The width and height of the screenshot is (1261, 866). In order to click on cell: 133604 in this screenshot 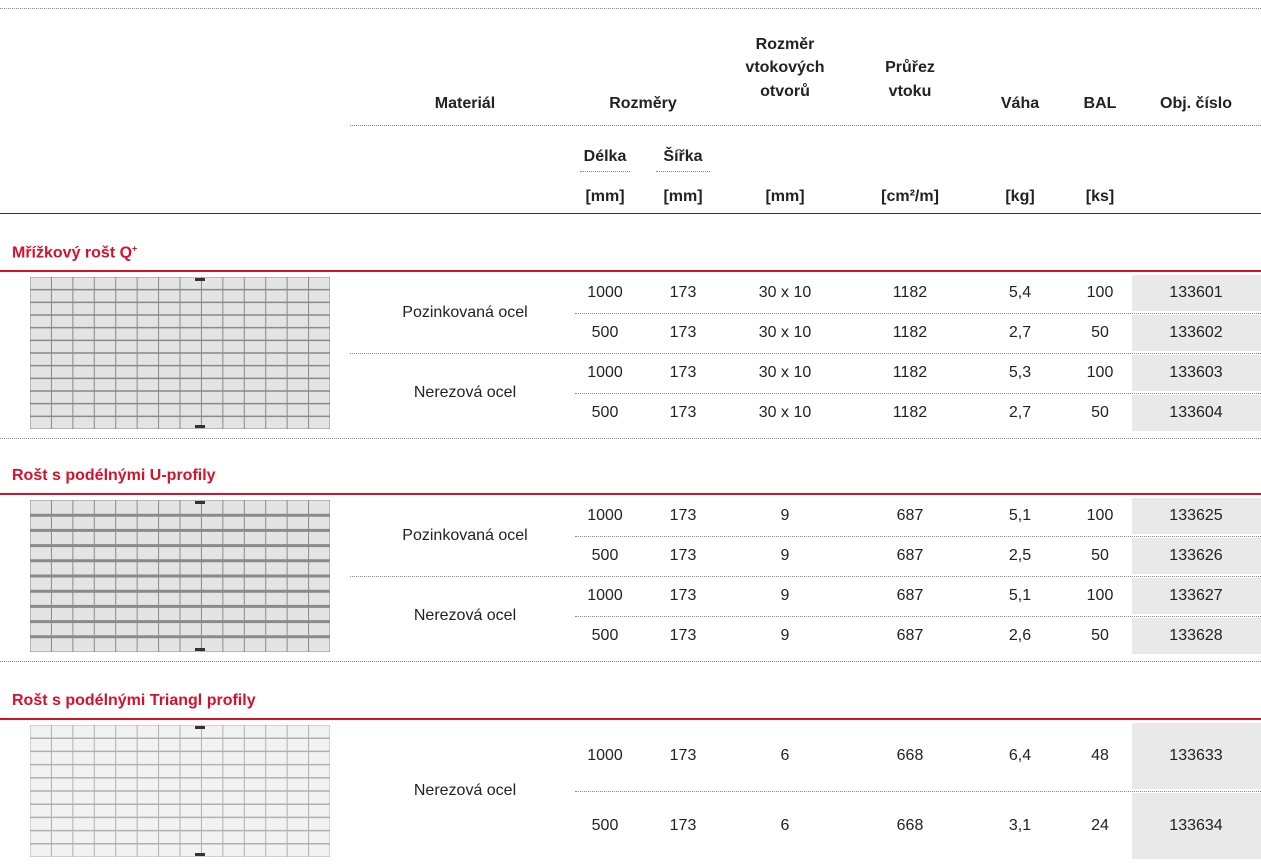, I will do `click(1196, 412)`.